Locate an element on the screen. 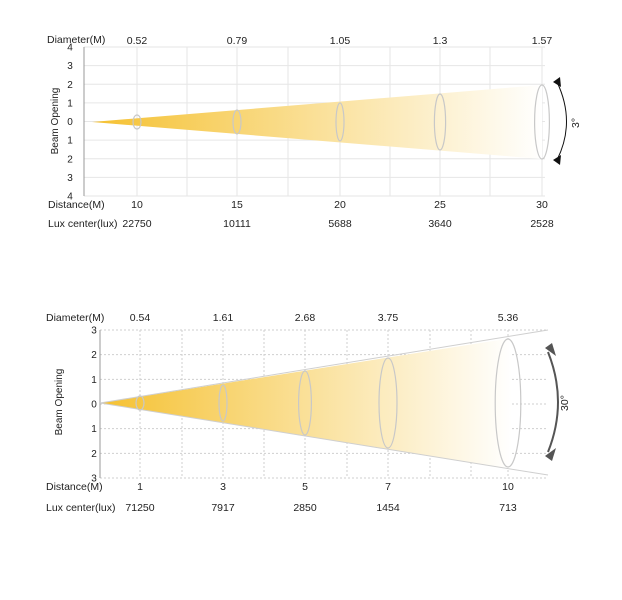 The width and height of the screenshot is (622, 600). beam-ellipses-3deg is located at coordinates (341, 122).